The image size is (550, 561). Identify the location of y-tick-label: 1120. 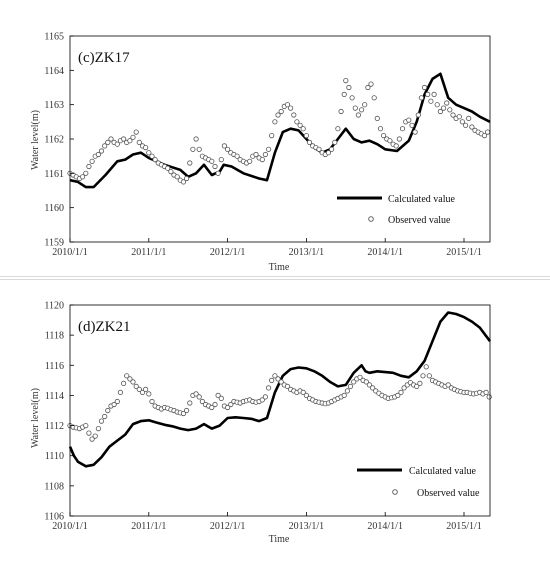
(54, 306).